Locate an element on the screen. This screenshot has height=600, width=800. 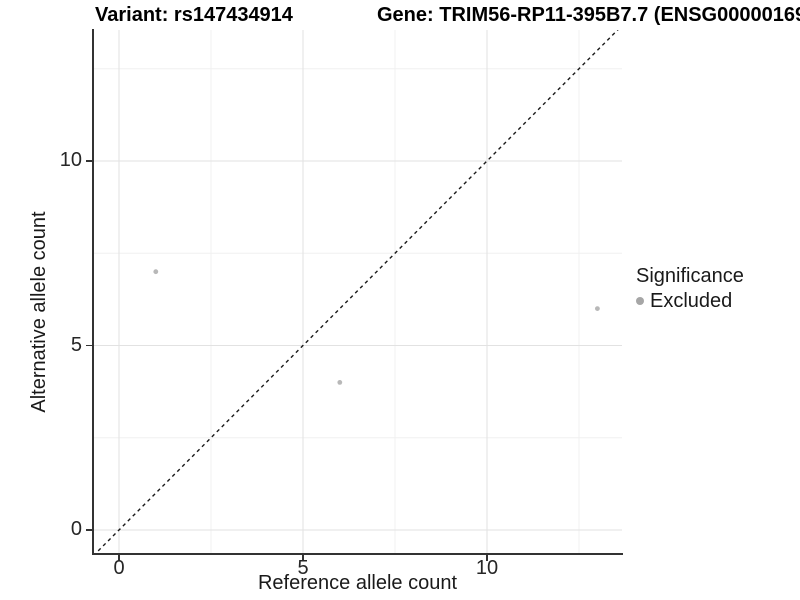
x-axis-line is located at coordinates (357, 554).